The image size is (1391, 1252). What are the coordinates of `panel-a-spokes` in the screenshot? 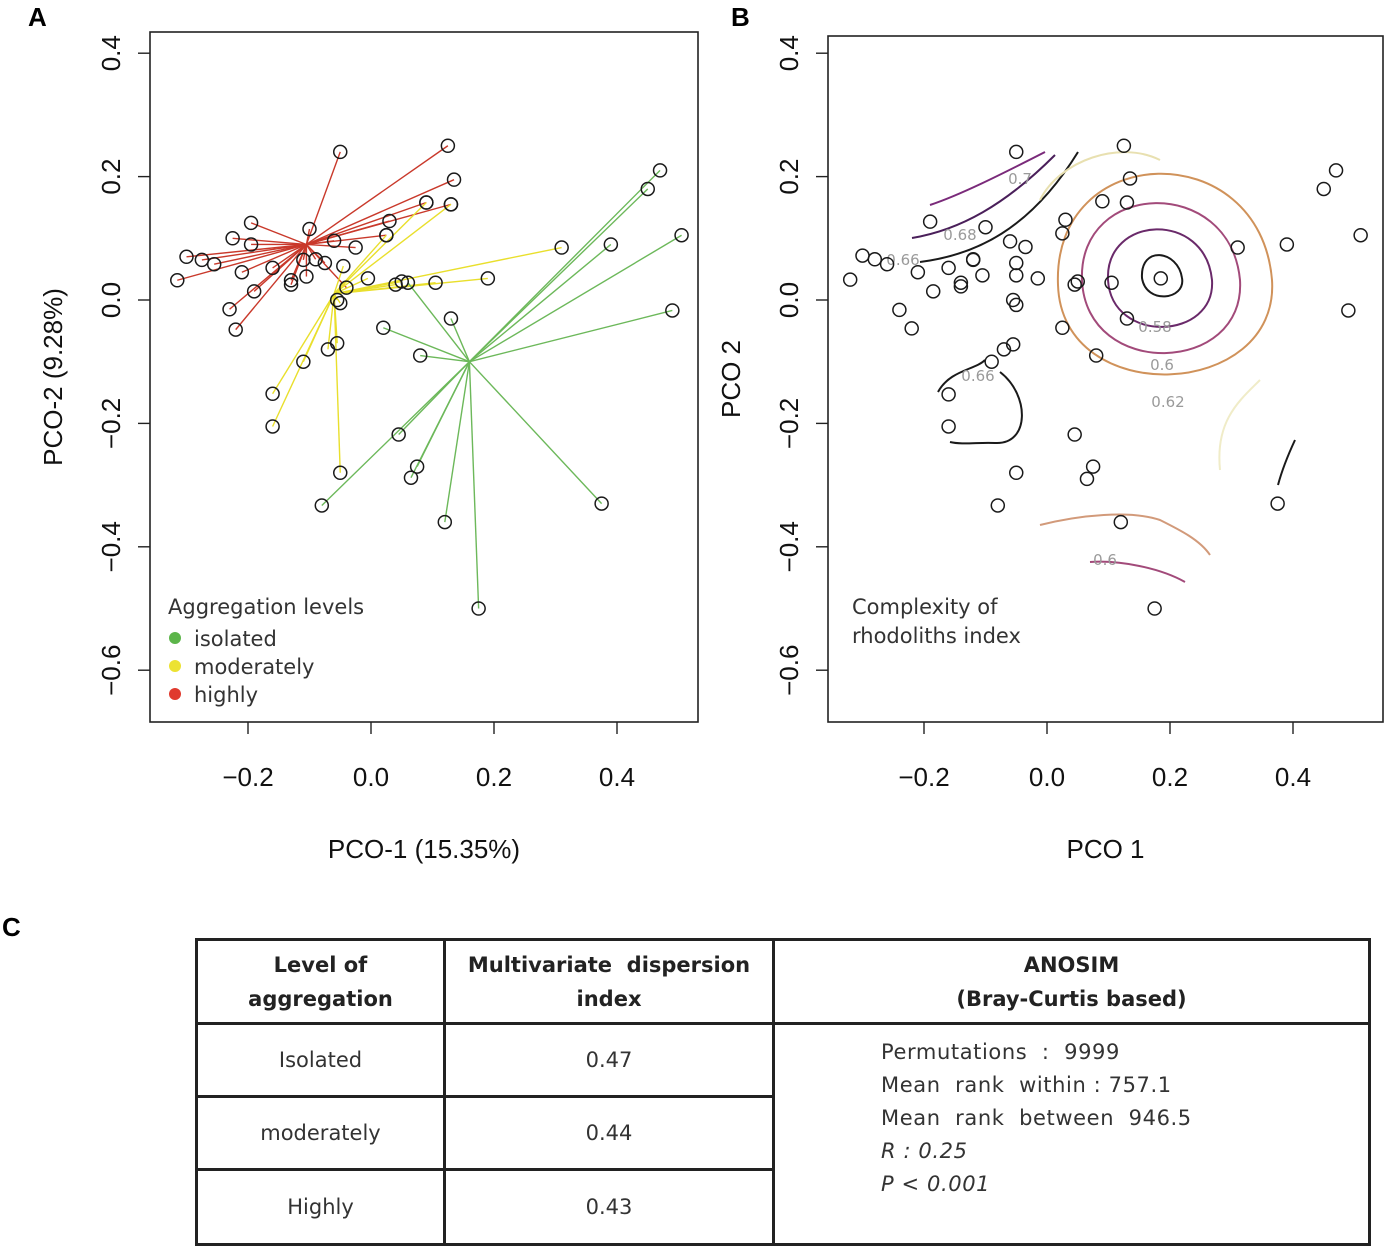 It's located at (429, 377).